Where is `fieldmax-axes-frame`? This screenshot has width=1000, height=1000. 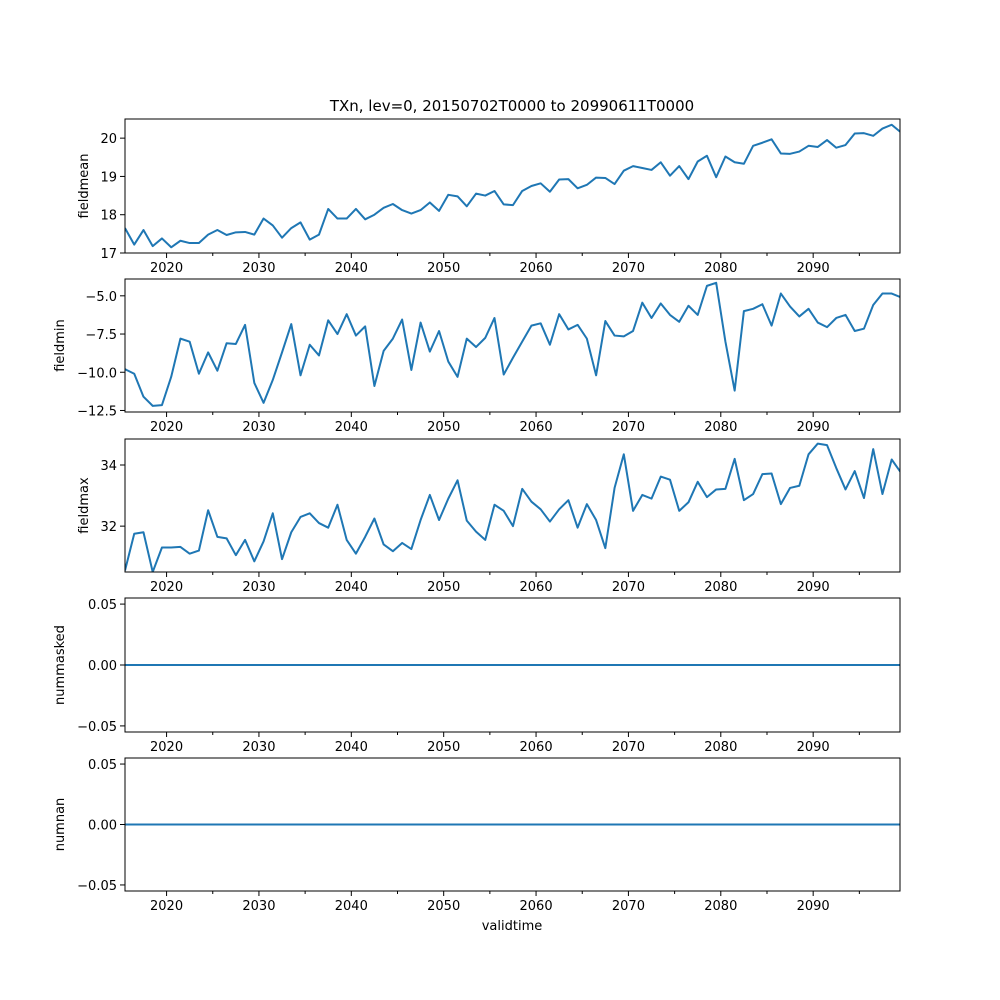
fieldmax-axes-frame is located at coordinates (512, 505).